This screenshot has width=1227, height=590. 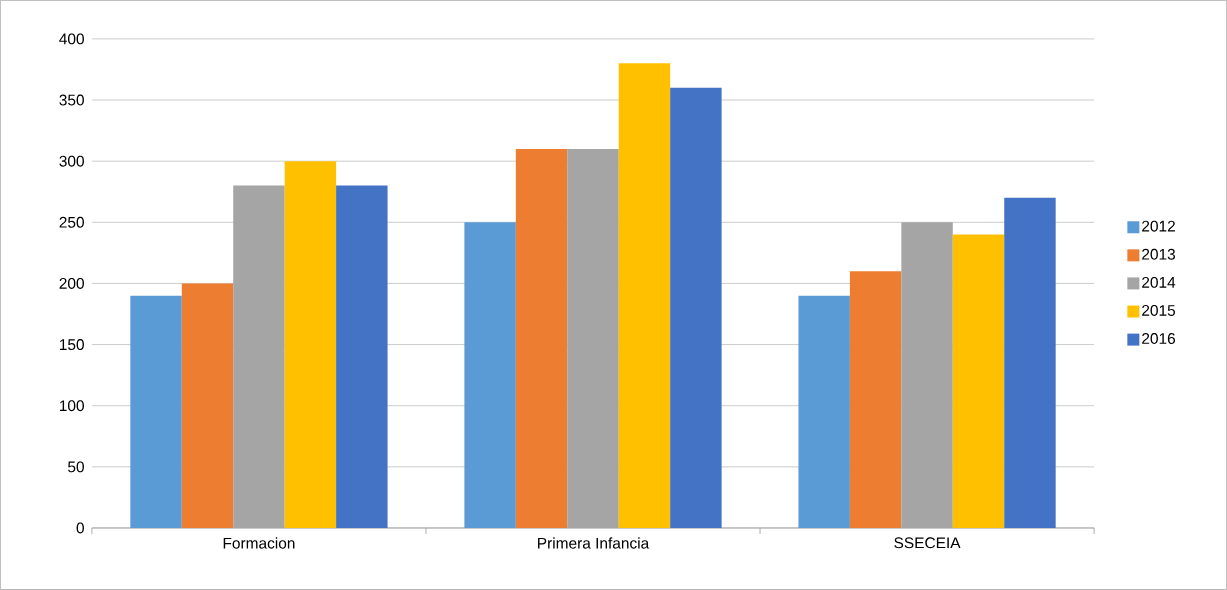 I want to click on y-tick-label: 200, so click(x=71, y=283).